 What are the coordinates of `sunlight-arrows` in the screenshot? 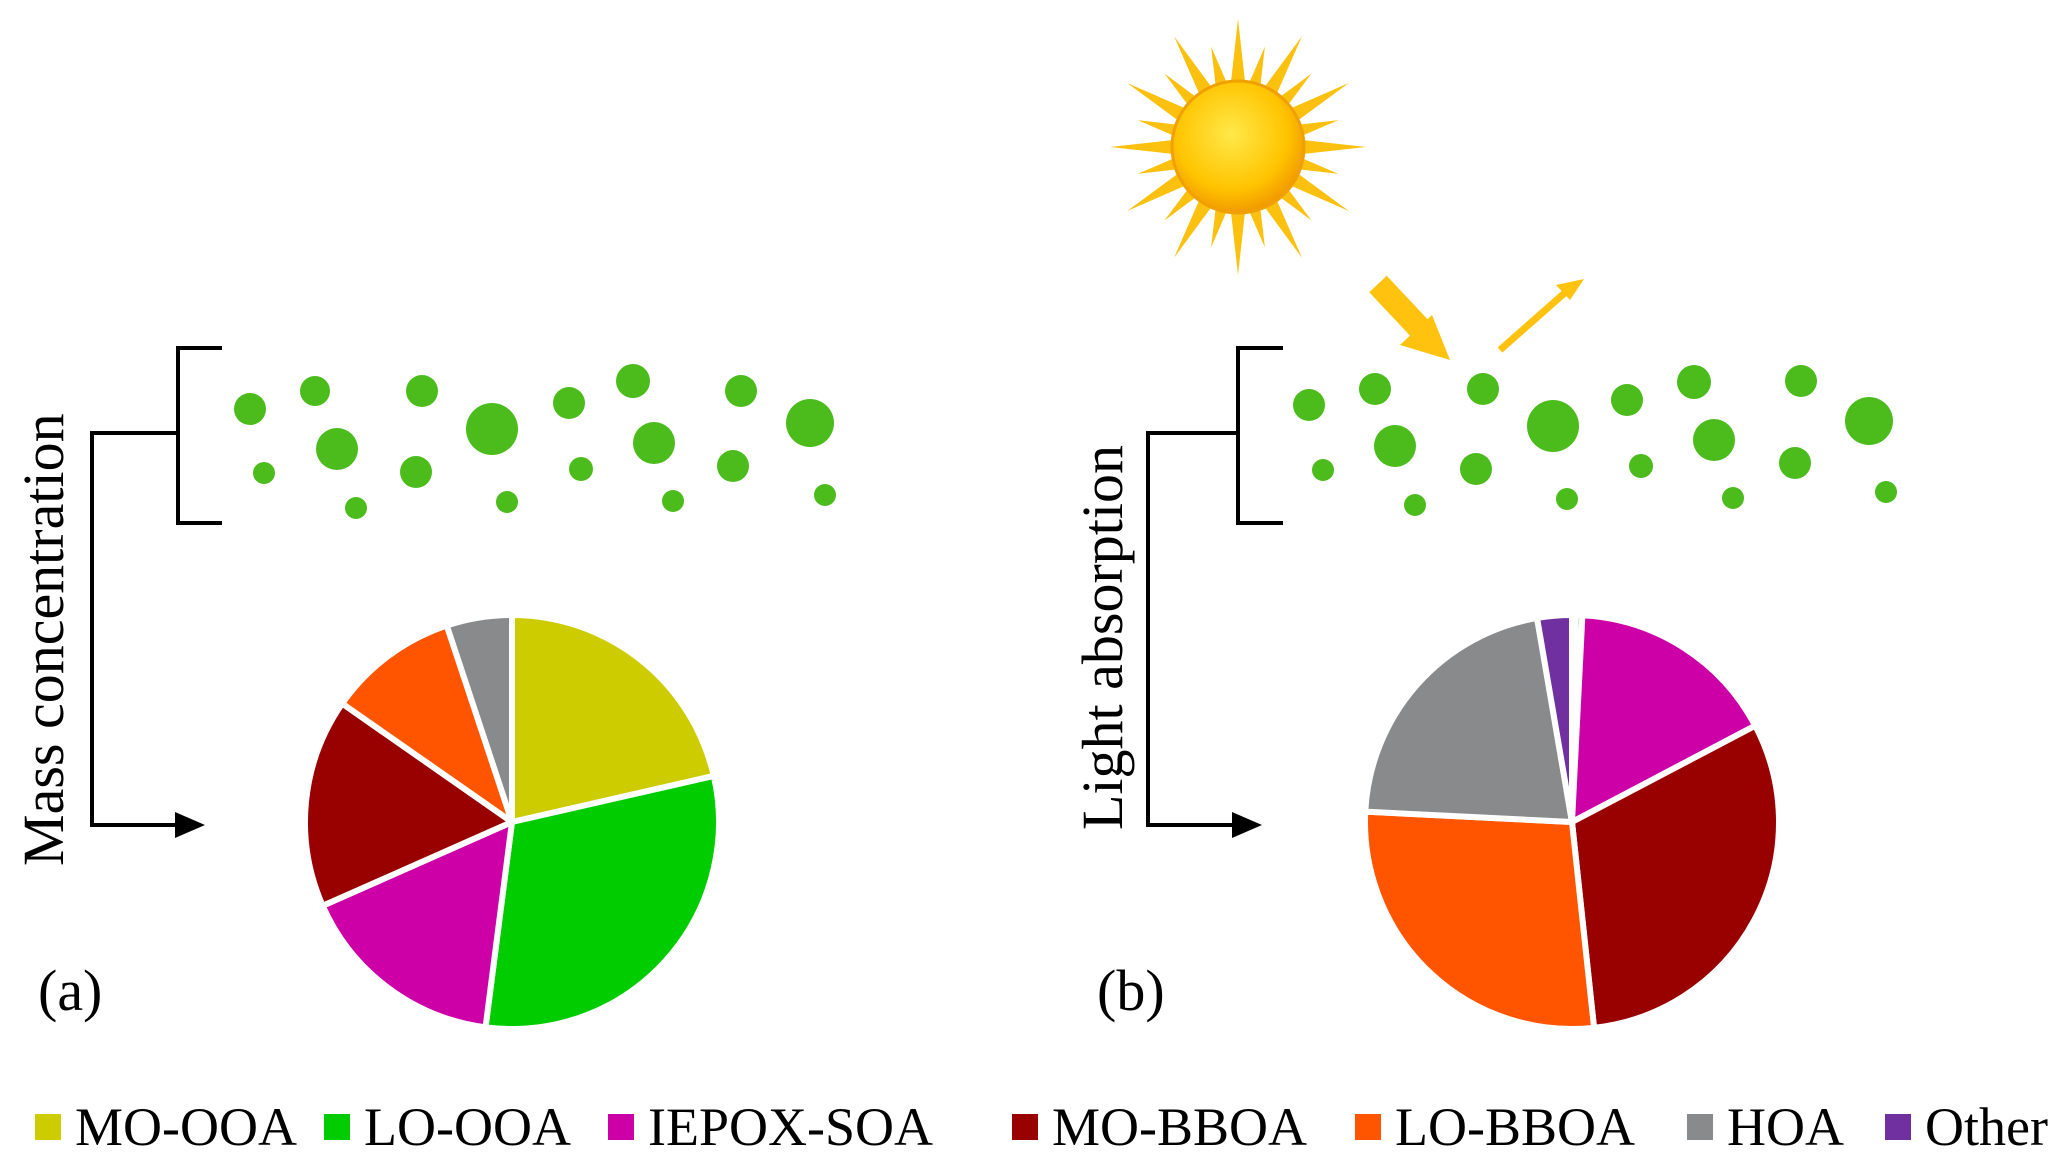 It's located at (1476, 317).